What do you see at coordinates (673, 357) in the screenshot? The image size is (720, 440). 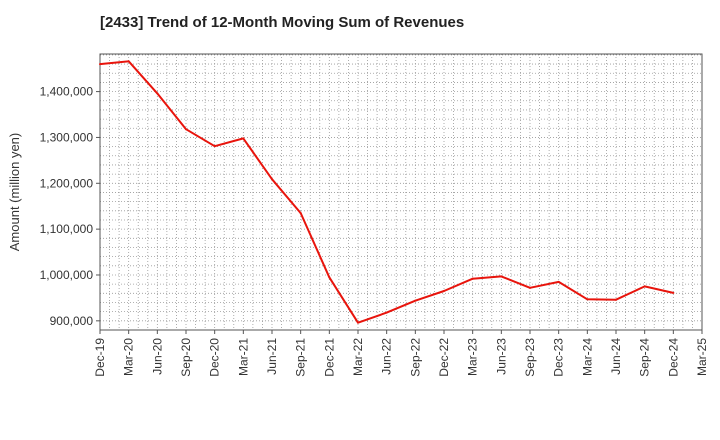 I see `x-tick-label: Dec-24` at bounding box center [673, 357].